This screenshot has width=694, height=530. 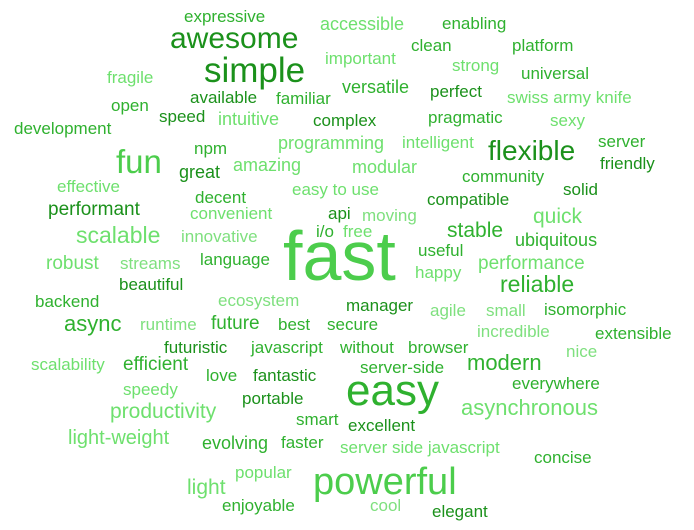 I want to click on word-nice: nice, so click(x=582, y=351).